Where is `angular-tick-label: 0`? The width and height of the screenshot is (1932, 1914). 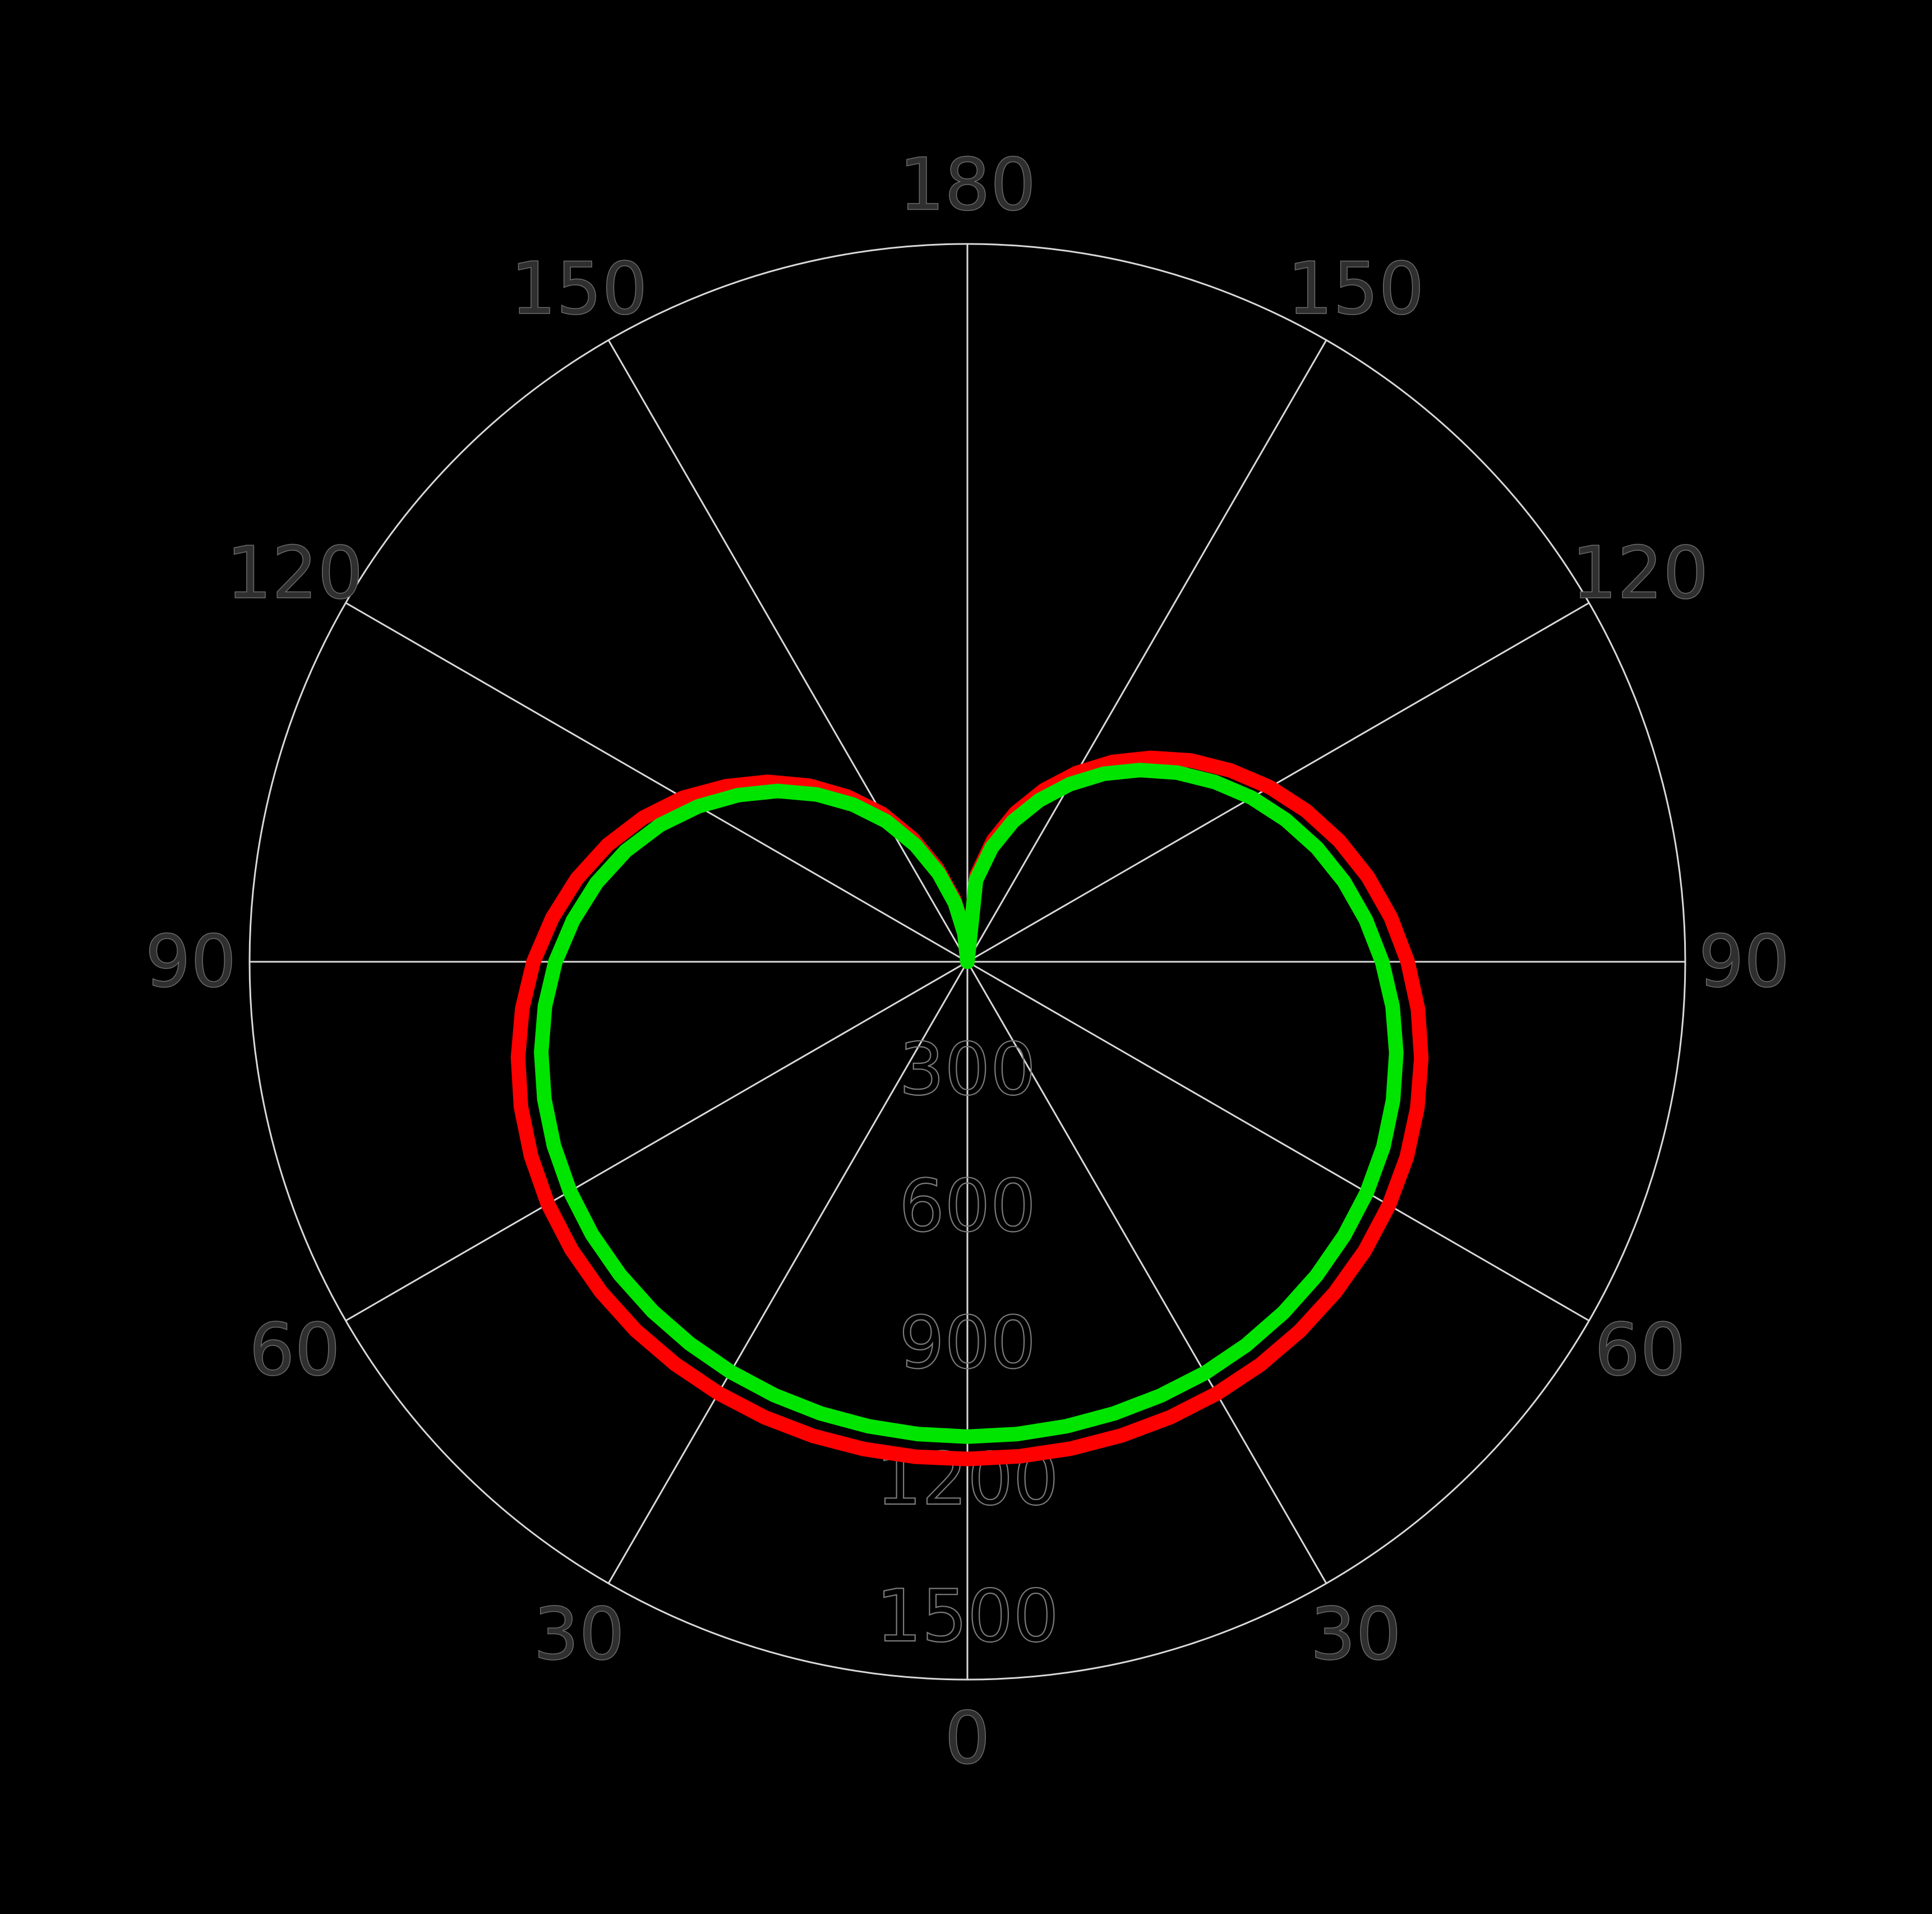
angular-tick-label: 0 is located at coordinates (967, 1739).